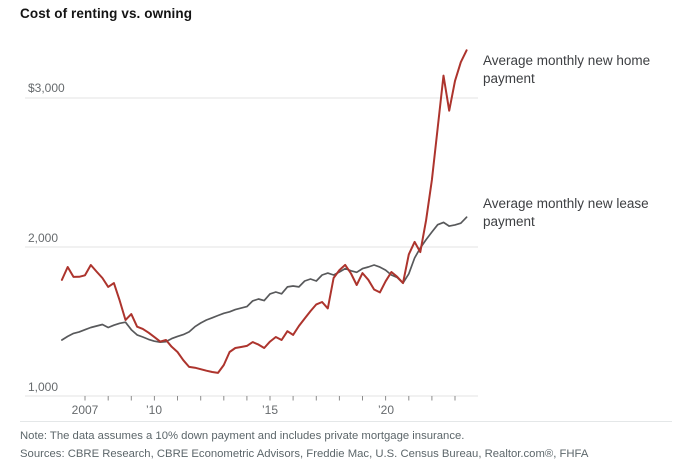  I want to click on y-axis-label-1000: 1,000, so click(43, 387).